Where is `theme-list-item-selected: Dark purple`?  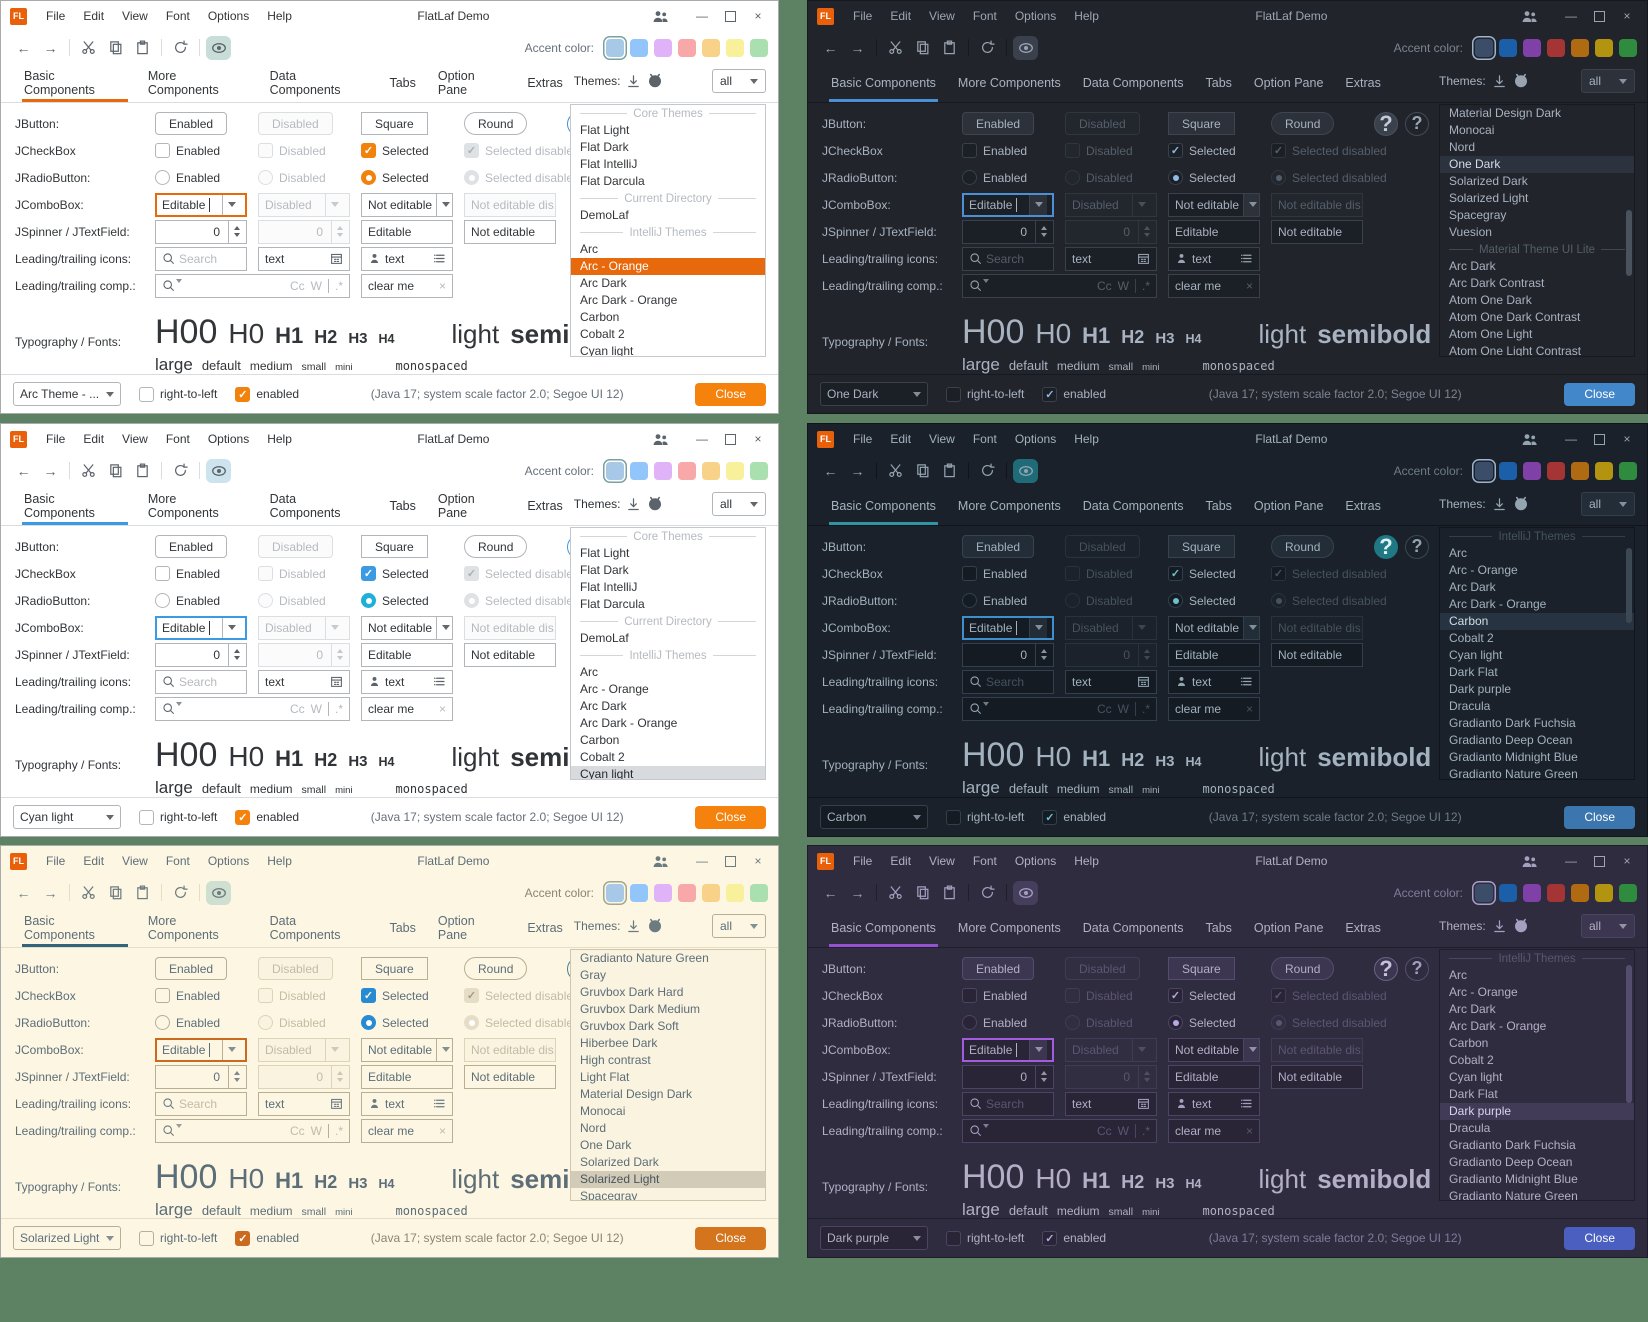
theme-list-item-selected: Dark purple is located at coordinates (1537, 1111).